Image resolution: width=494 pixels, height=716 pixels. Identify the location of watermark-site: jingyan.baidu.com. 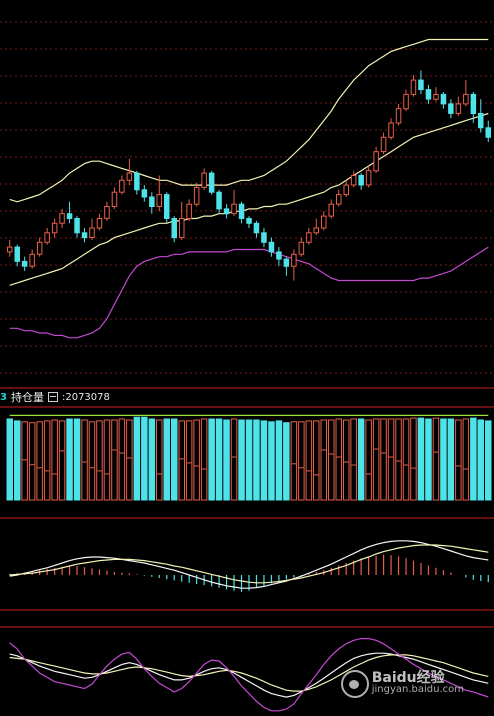
(417, 689).